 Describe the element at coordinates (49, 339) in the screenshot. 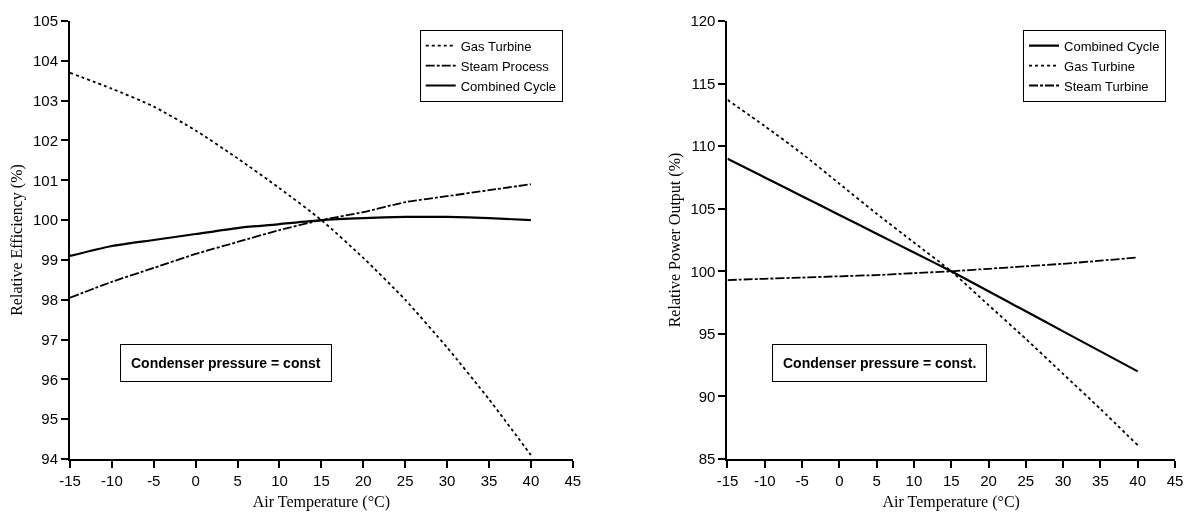

I see `y-tick-label: 97` at that location.